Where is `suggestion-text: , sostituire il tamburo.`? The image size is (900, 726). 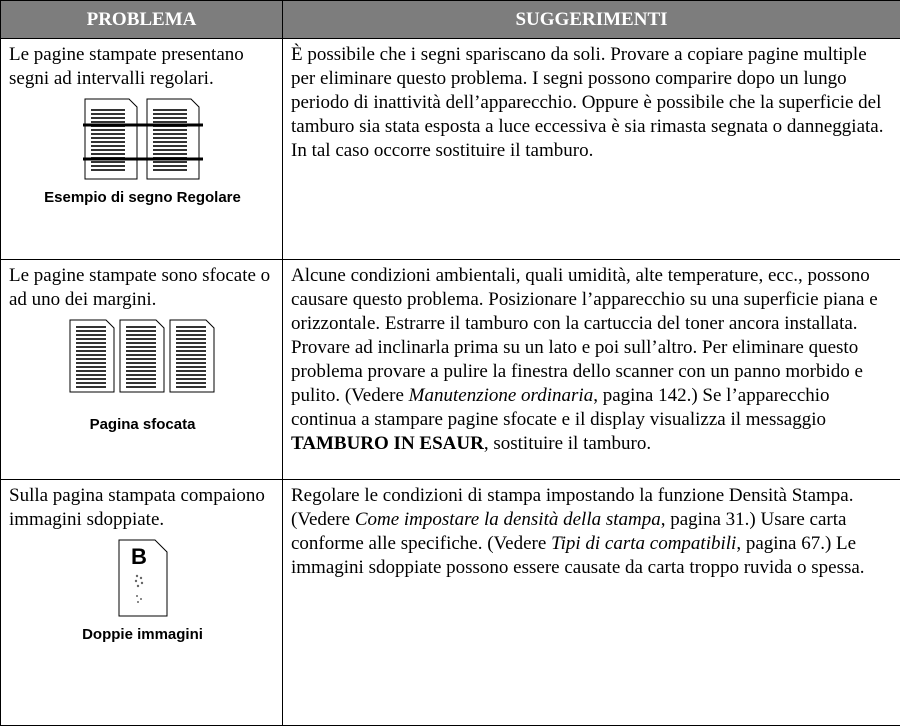 suggestion-text: , sostituire il tamburo. is located at coordinates (567, 443).